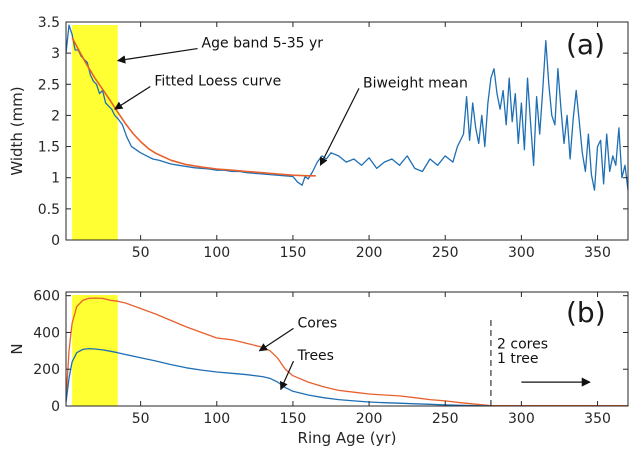 This screenshot has height=452, width=629. What do you see at coordinates (46, 370) in the screenshot?
I see `panel-b-y-tick-label: 200` at bounding box center [46, 370].